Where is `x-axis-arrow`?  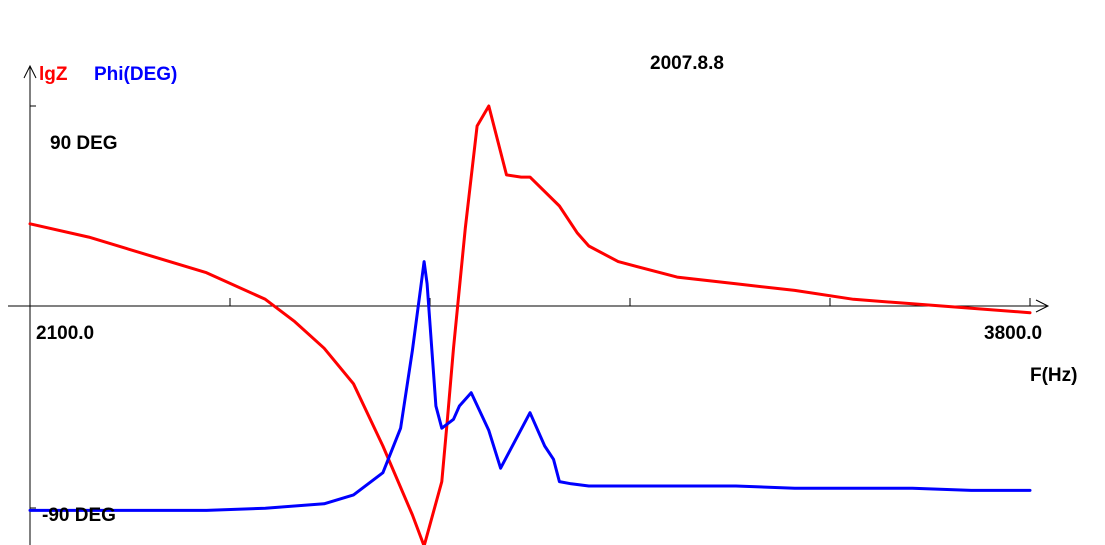
x-axis-arrow is located at coordinates (1042, 306).